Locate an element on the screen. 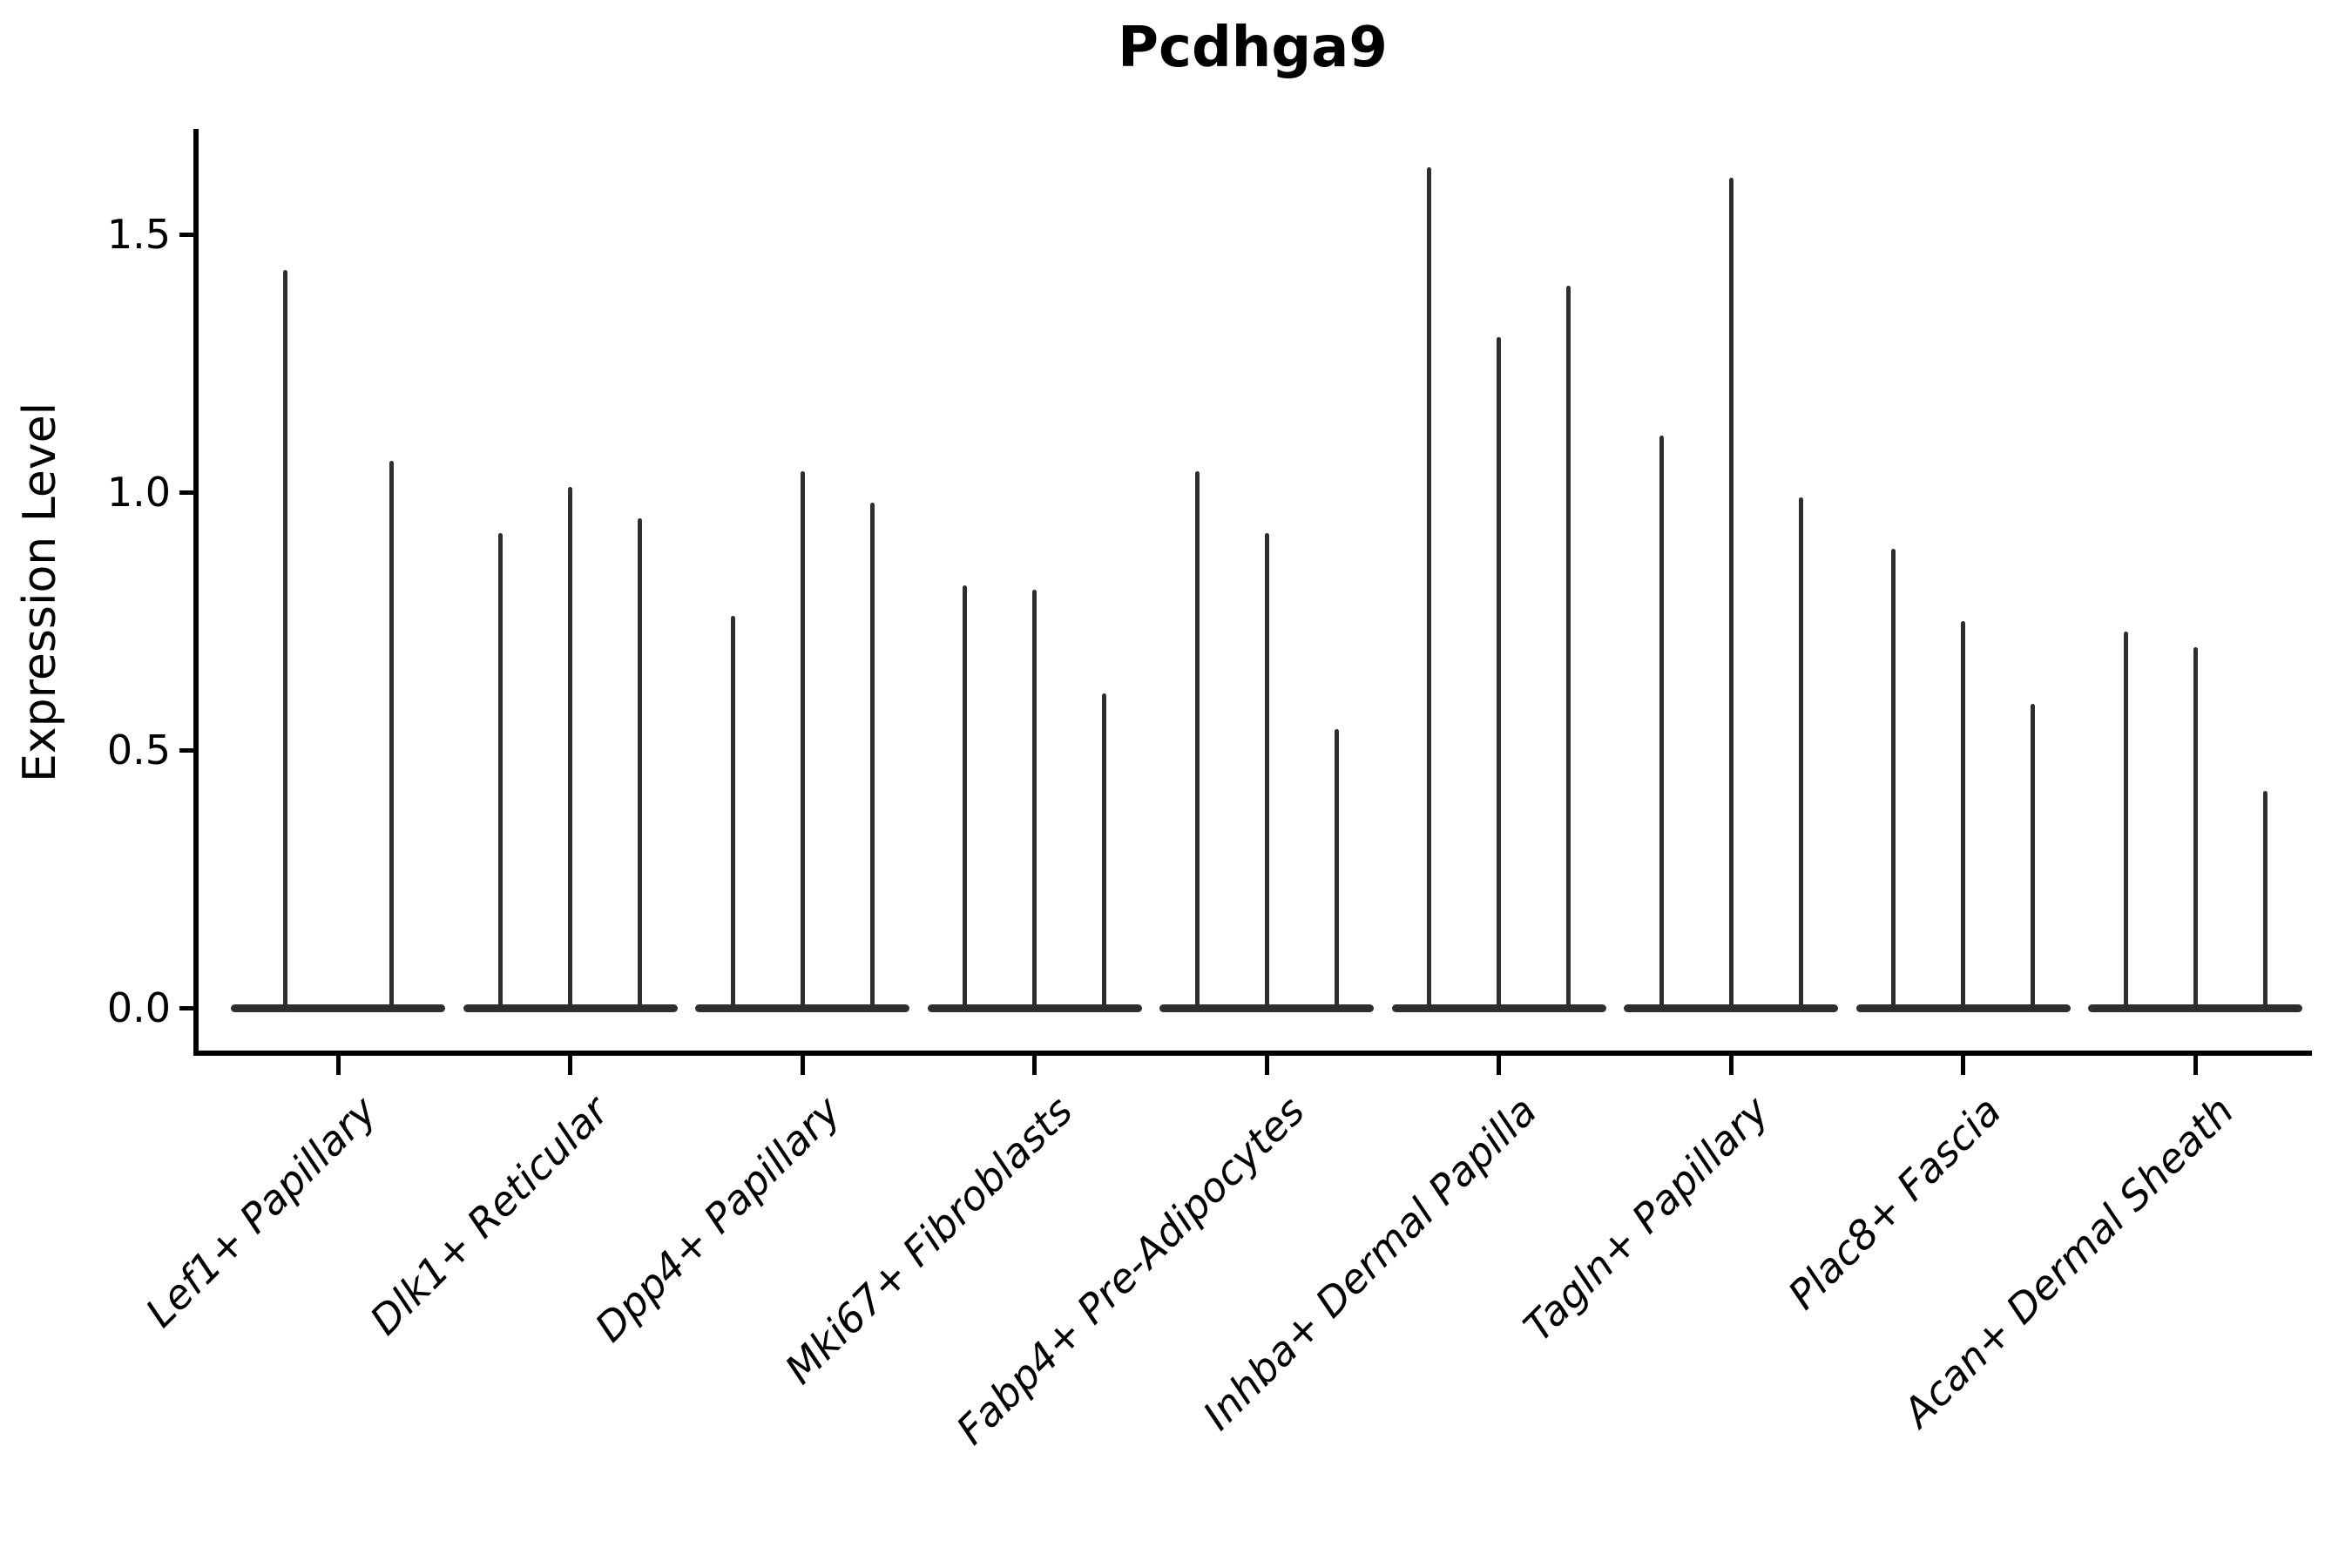  x-tick-label: Lef1+ Papillary is located at coordinates (261, 1211).